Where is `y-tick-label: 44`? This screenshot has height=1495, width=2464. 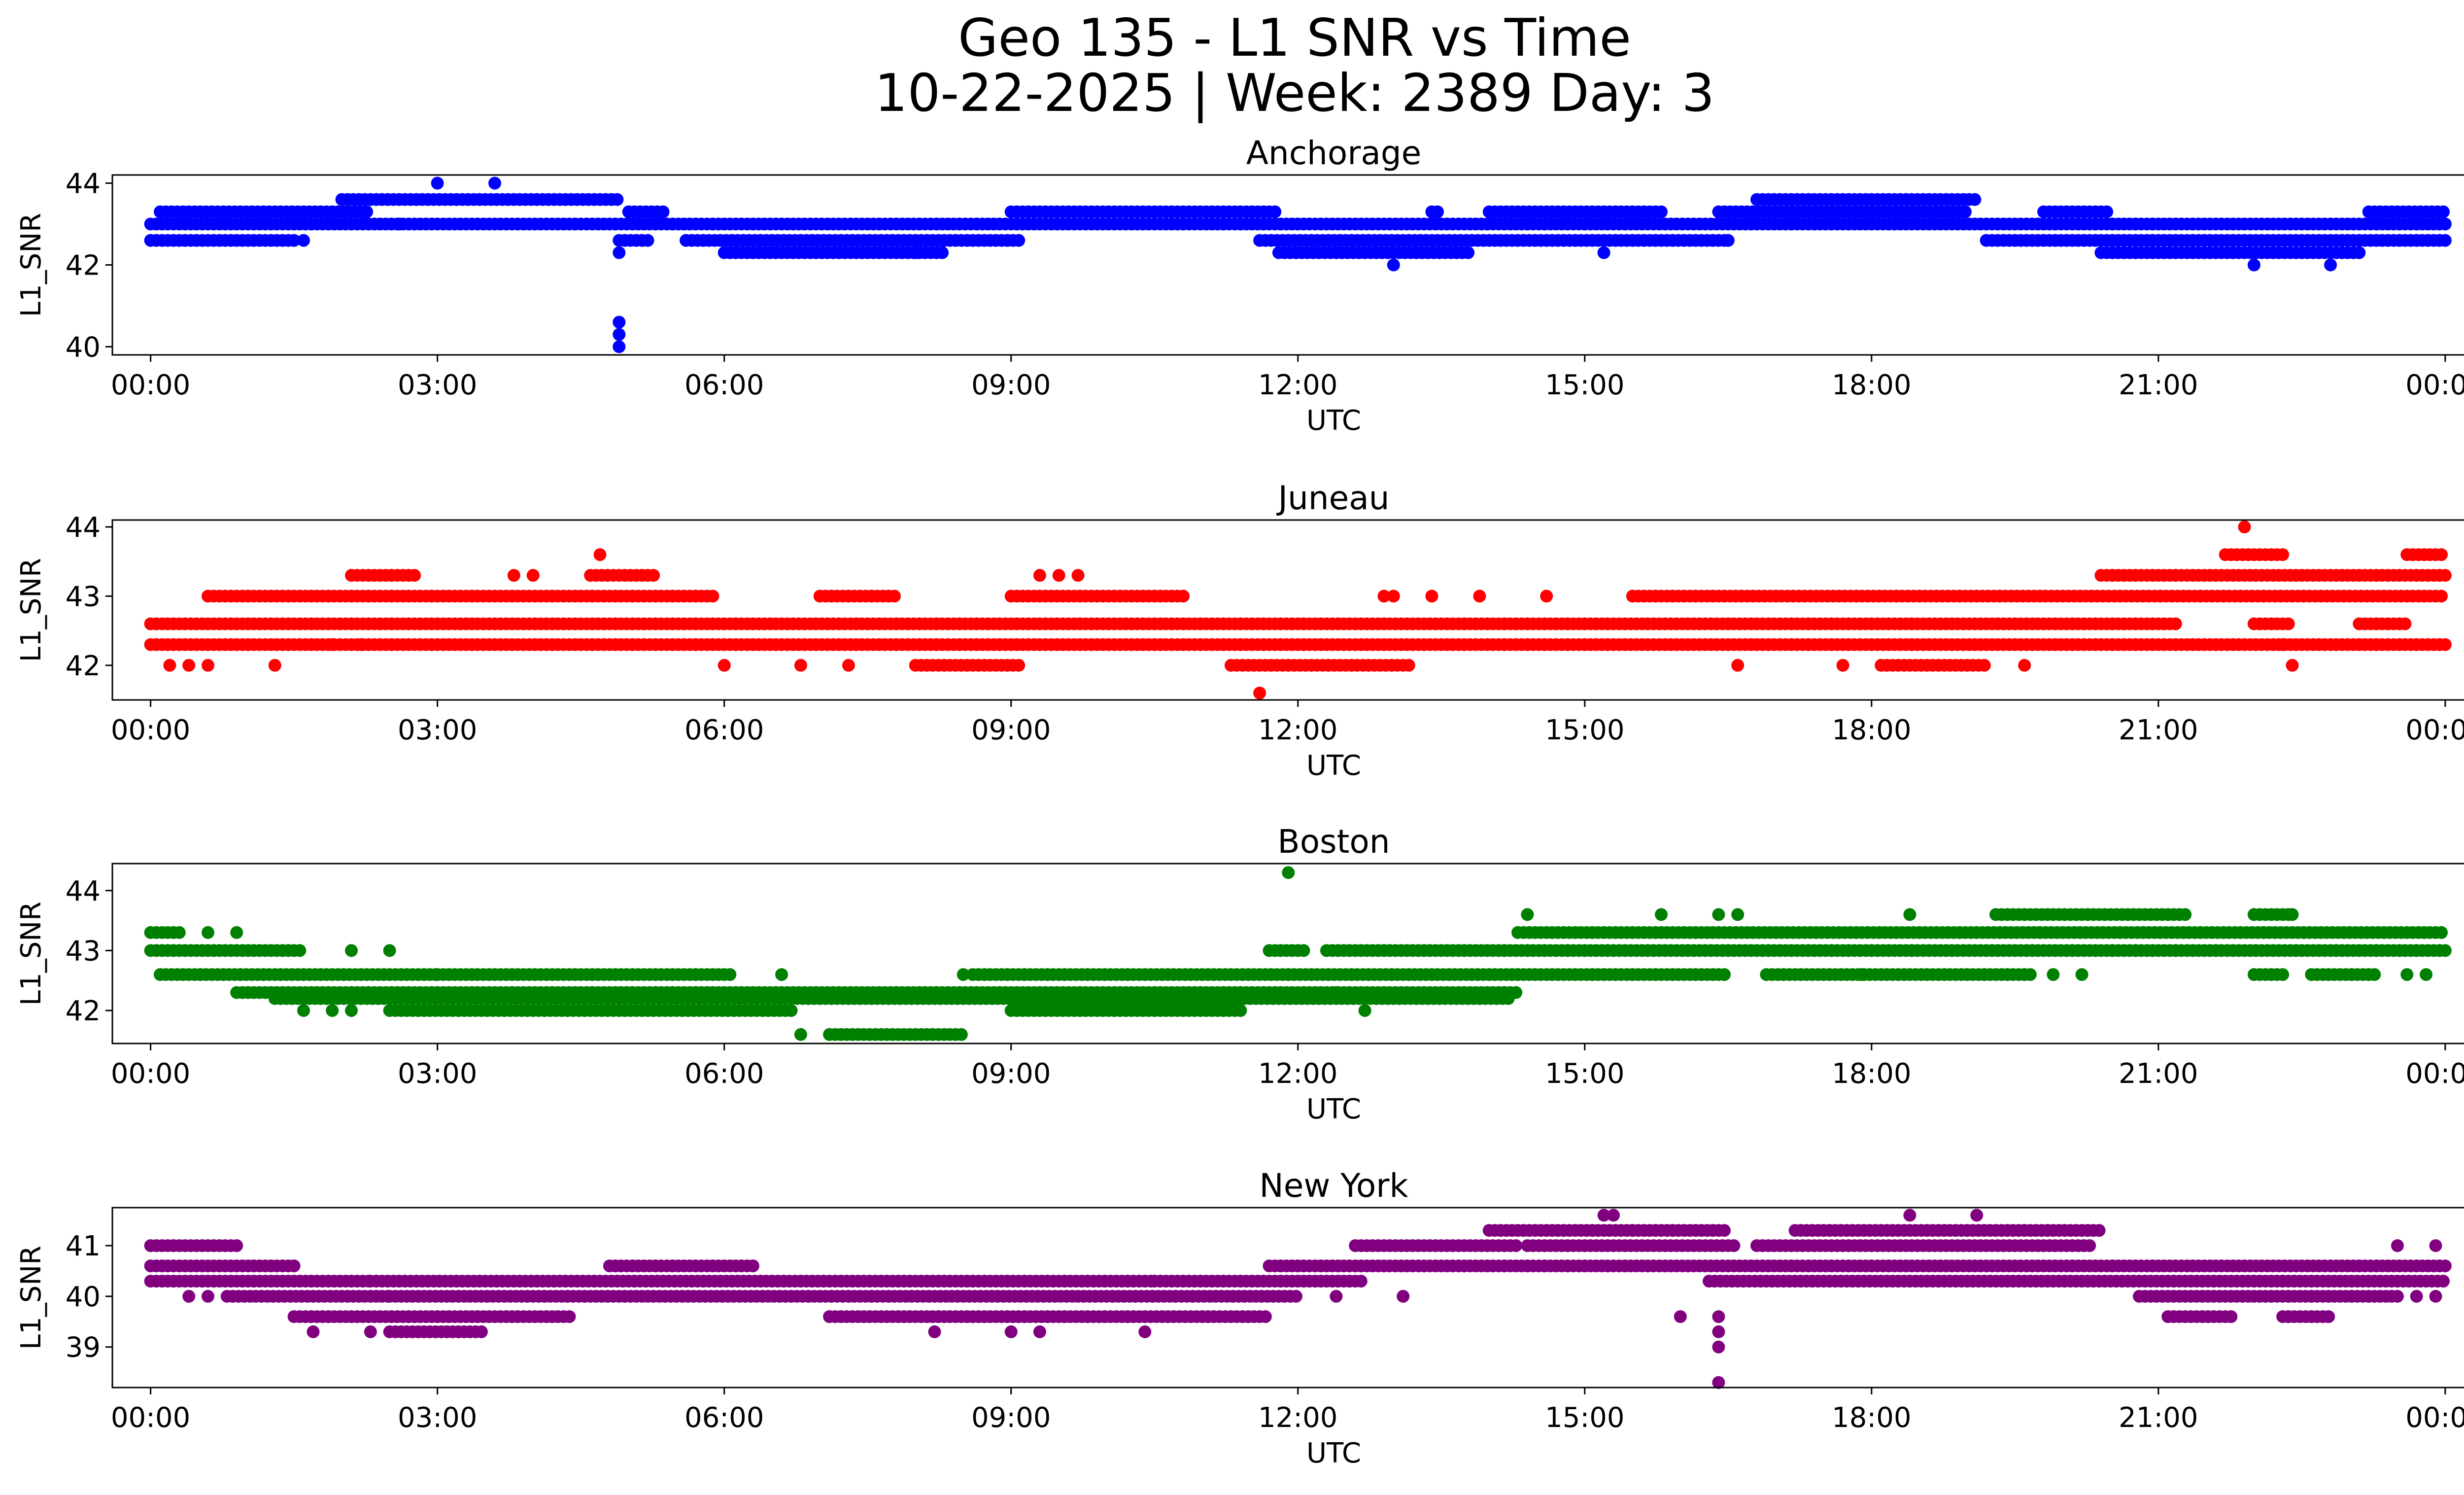
y-tick-label: 44 is located at coordinates (83, 891).